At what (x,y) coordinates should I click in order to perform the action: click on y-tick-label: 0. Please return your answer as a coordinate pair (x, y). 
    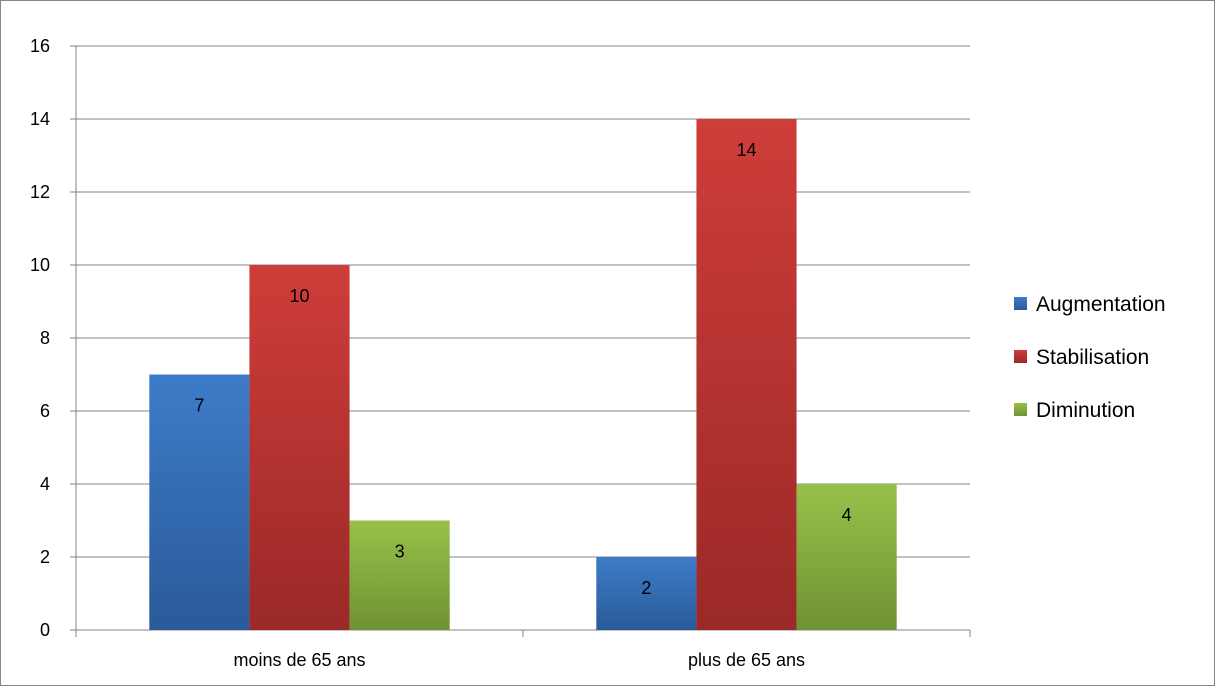
    Looking at the image, I should click on (45, 630).